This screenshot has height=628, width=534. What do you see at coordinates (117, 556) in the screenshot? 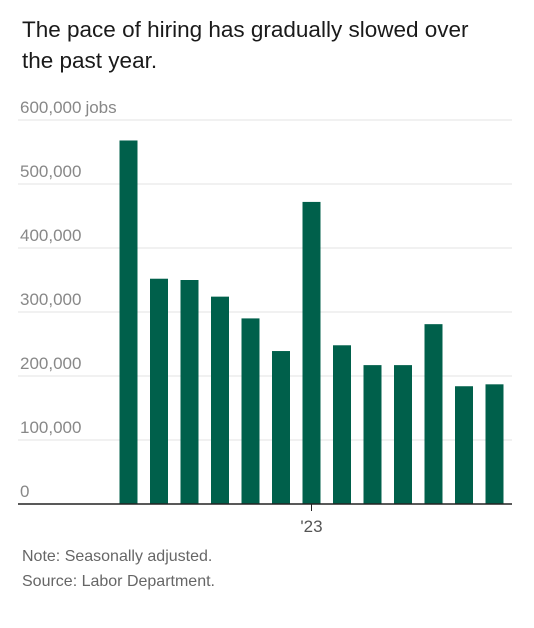
I see `note-text: Note: Seasonally adjusted.` at bounding box center [117, 556].